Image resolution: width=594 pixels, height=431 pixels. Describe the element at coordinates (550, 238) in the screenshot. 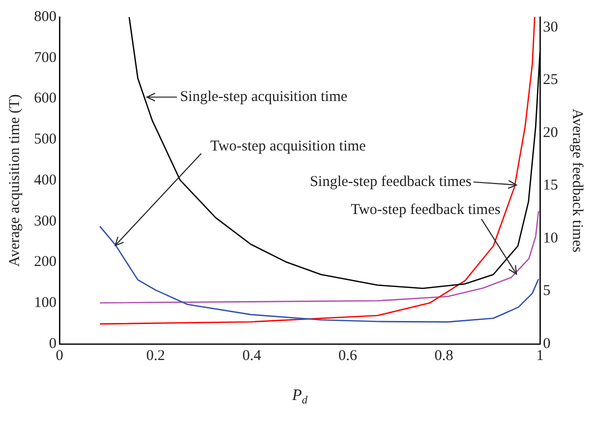

I see `y2-tick-label: 10` at that location.